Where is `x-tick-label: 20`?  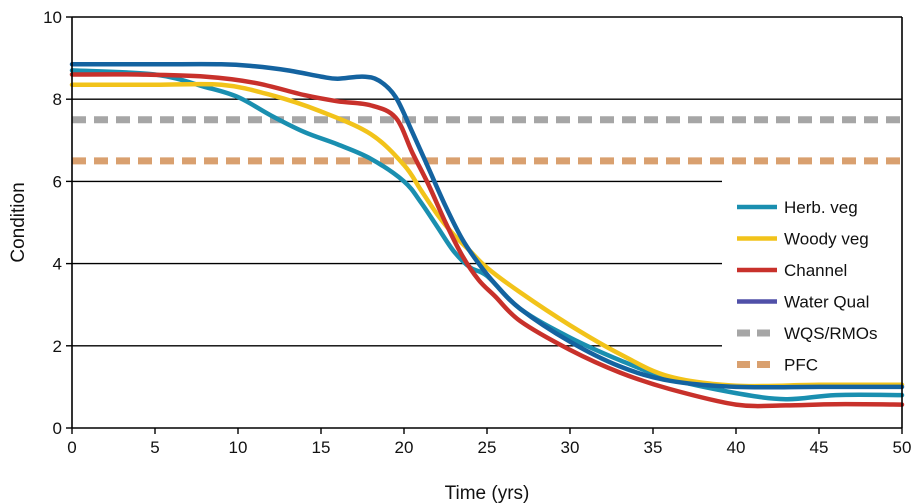
x-tick-label: 20 is located at coordinates (404, 447).